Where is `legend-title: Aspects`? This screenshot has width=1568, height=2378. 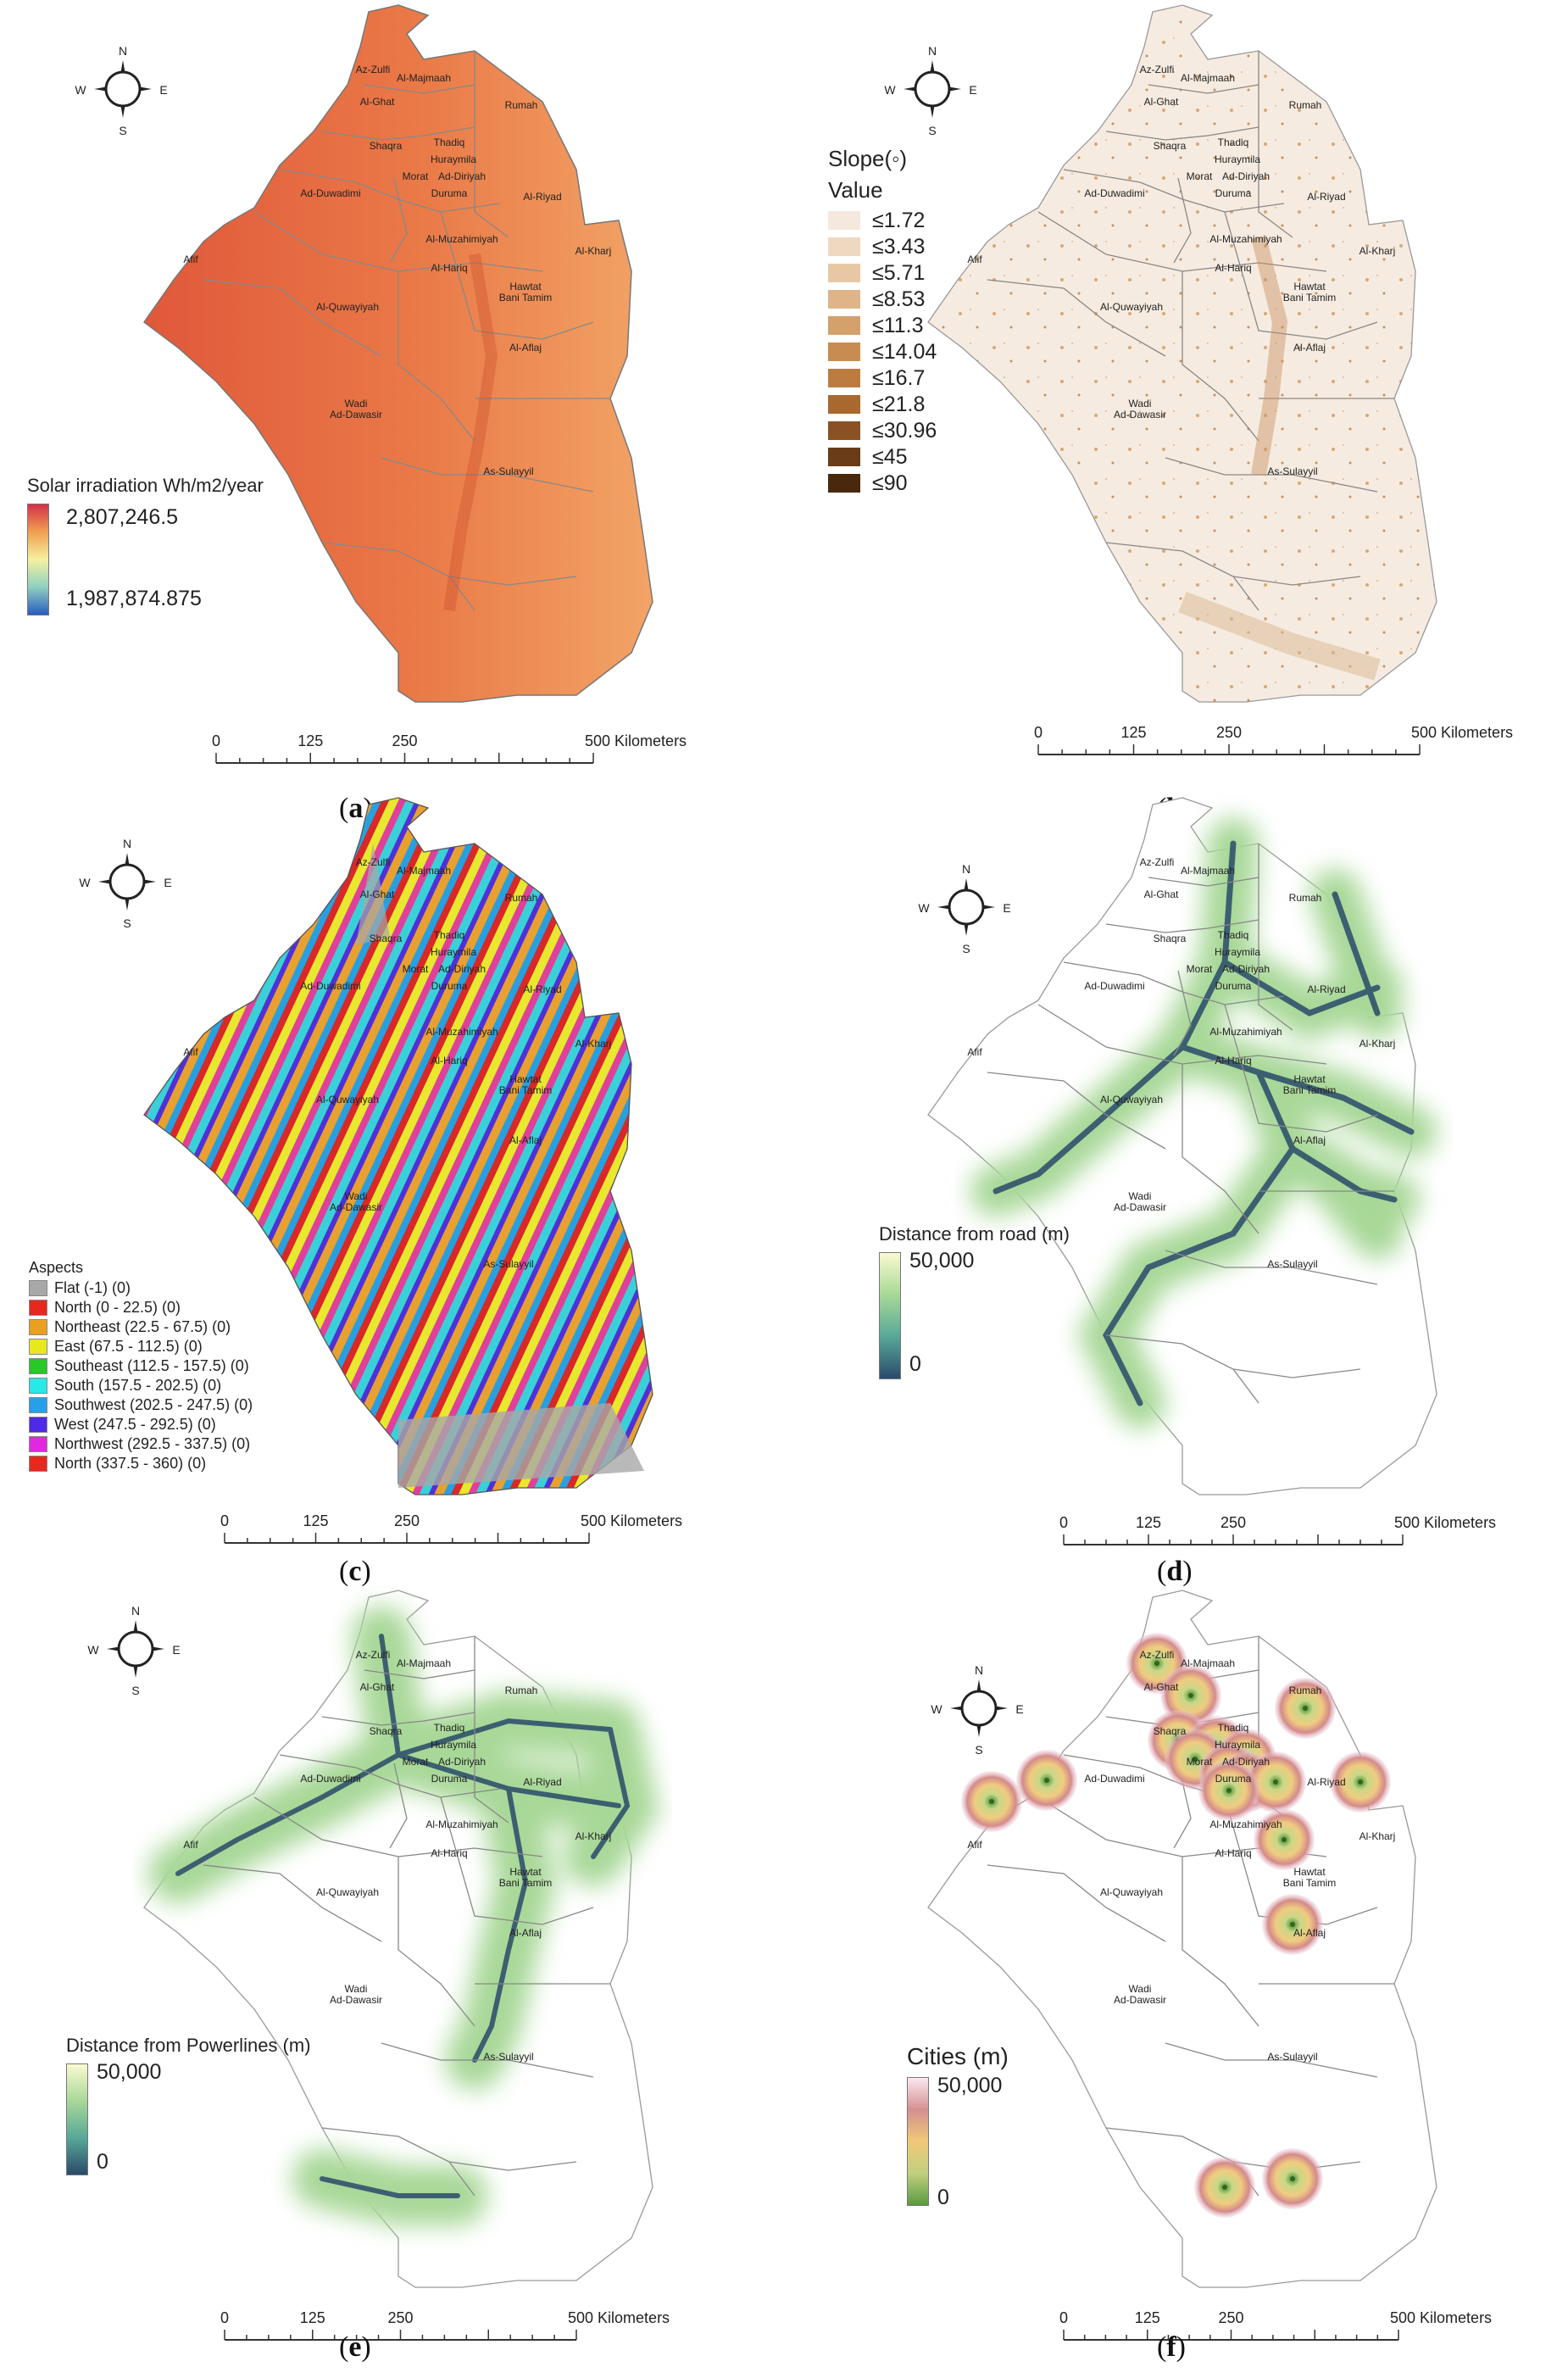
legend-title: Aspects is located at coordinates (56, 1267).